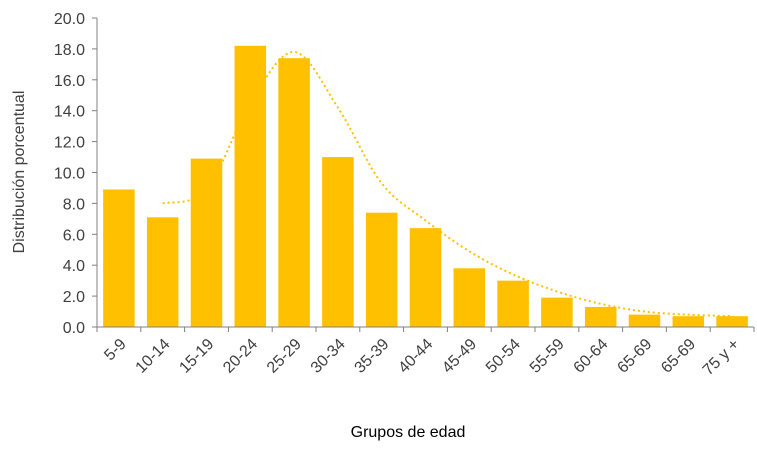  Describe the element at coordinates (69, 19) in the screenshot. I see `y-tick-label: 20.0` at that location.